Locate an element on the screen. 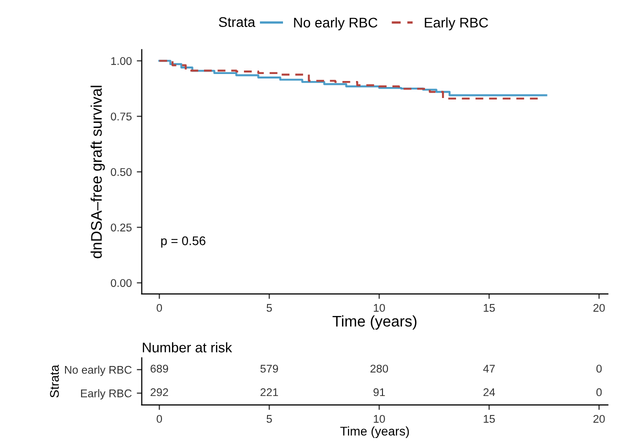  y-tick-label: 0.00 is located at coordinates (121, 283).